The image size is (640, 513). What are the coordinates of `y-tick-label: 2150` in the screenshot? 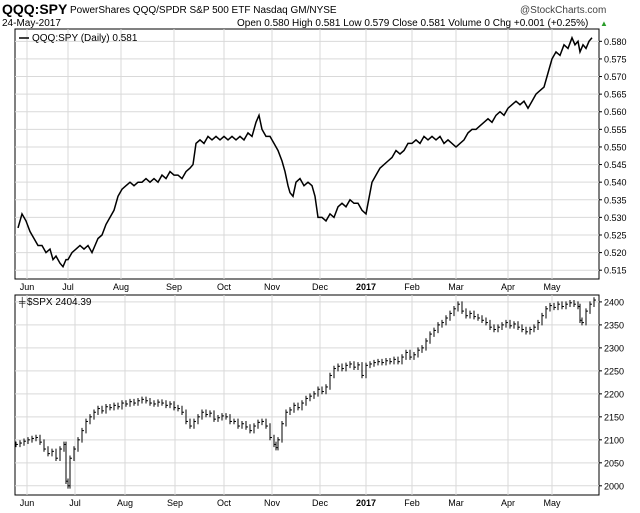 It's located at (614, 417).